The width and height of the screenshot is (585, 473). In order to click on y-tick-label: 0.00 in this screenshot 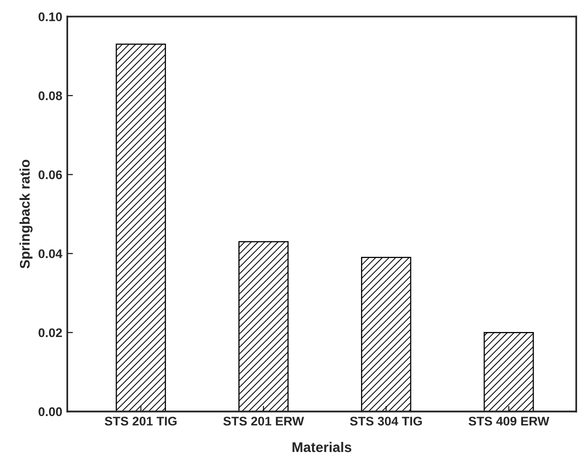, I will do `click(50, 411)`.